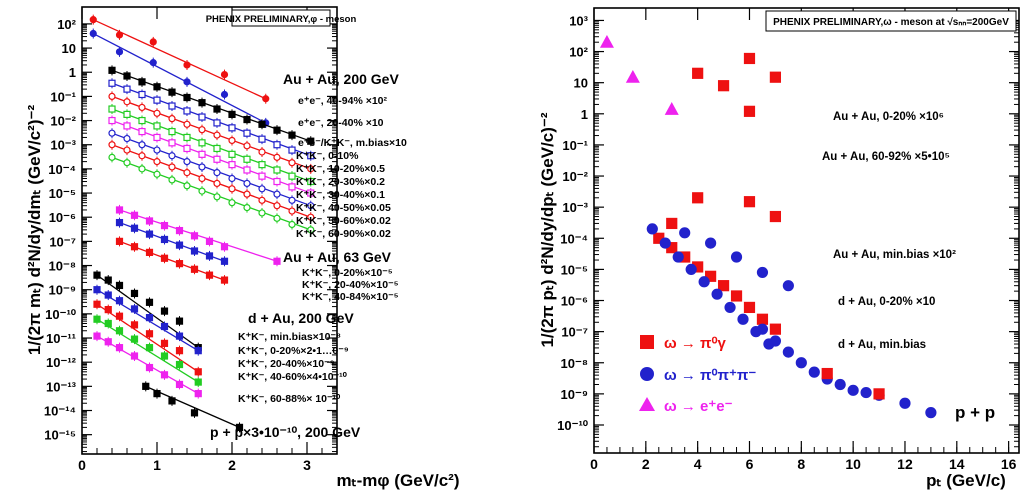  I want to click on y-tick-label: 10, so click(69, 48).